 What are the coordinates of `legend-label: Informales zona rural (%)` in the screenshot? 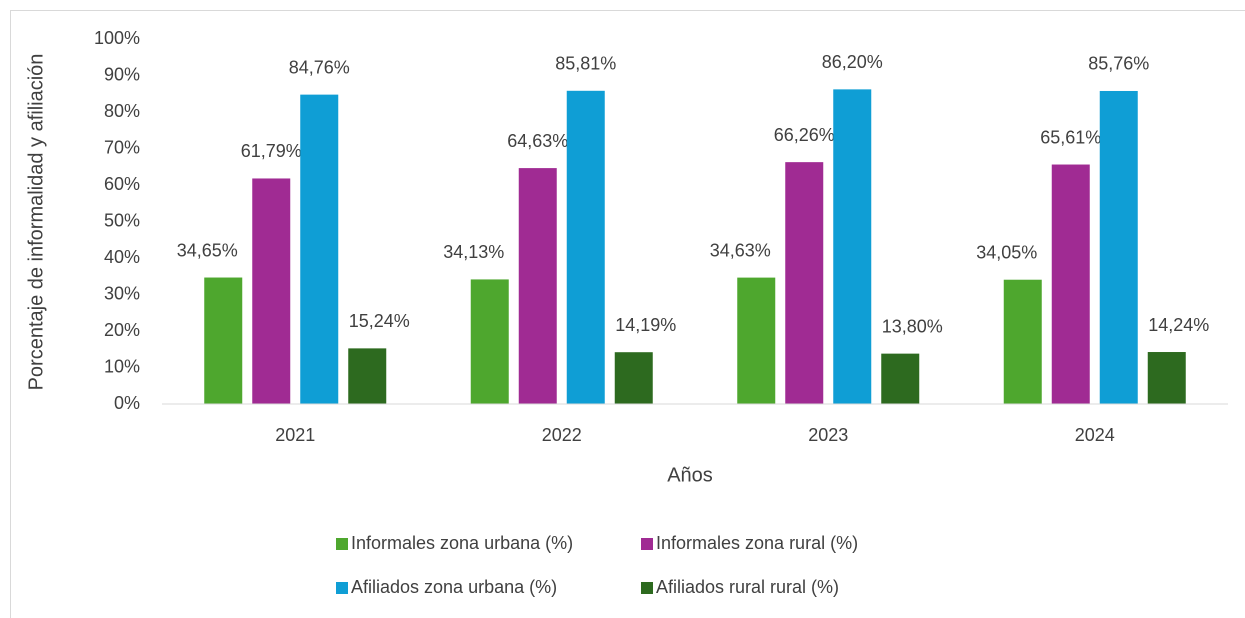 It's located at (757, 543).